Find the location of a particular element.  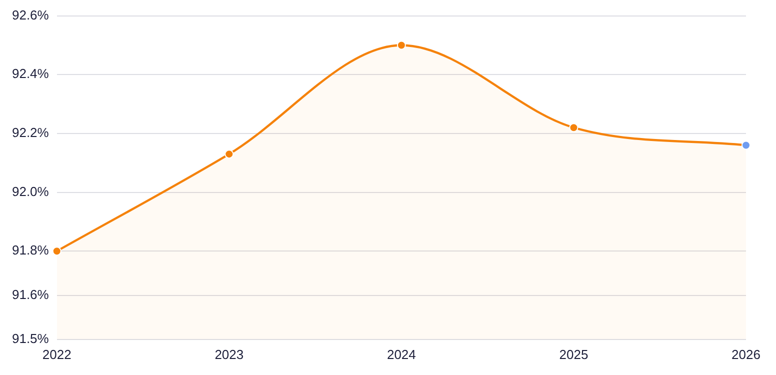

x-tick-label: 2023 is located at coordinates (229, 354).